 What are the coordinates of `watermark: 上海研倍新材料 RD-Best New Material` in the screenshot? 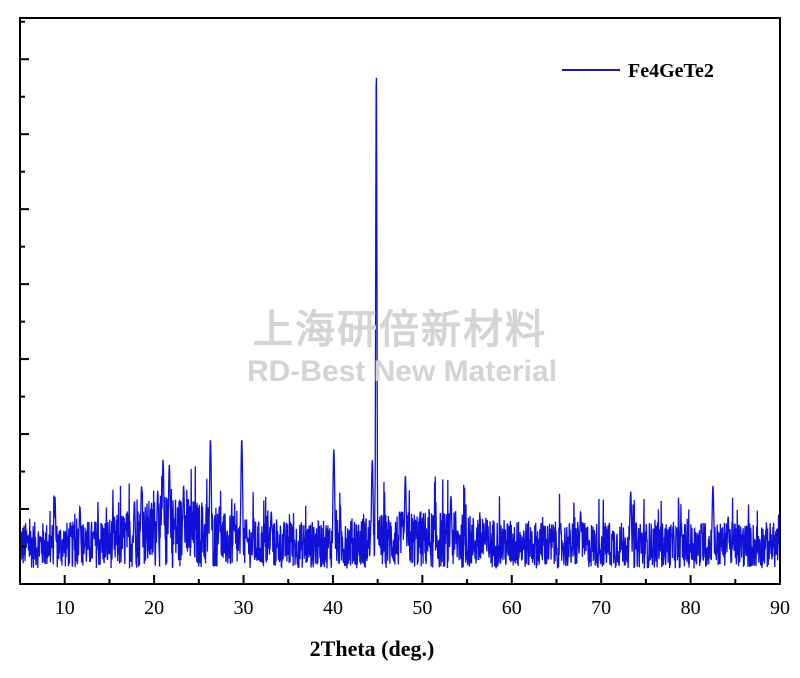 It's located at (402, 347).